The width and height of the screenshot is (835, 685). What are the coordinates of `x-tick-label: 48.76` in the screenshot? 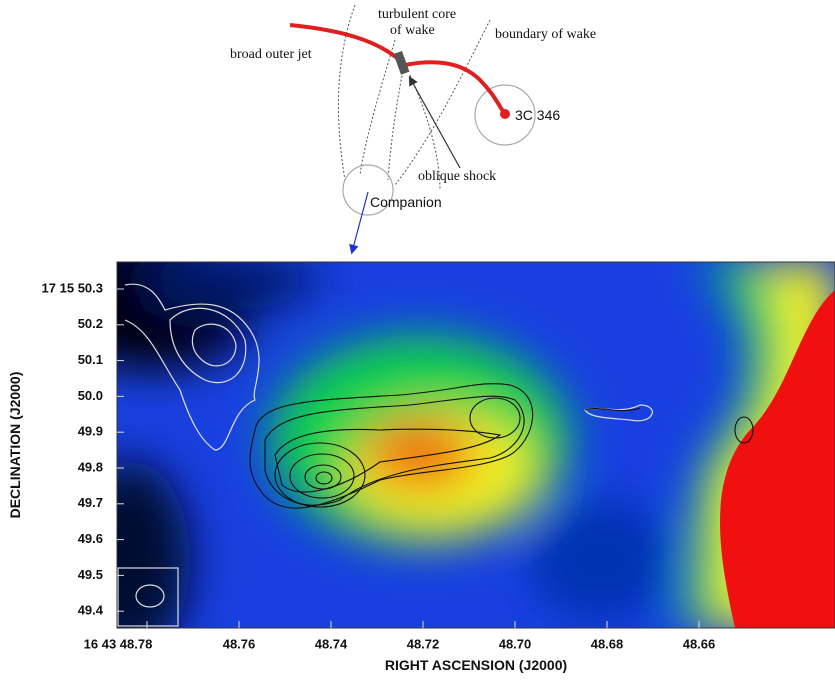 It's located at (239, 643).